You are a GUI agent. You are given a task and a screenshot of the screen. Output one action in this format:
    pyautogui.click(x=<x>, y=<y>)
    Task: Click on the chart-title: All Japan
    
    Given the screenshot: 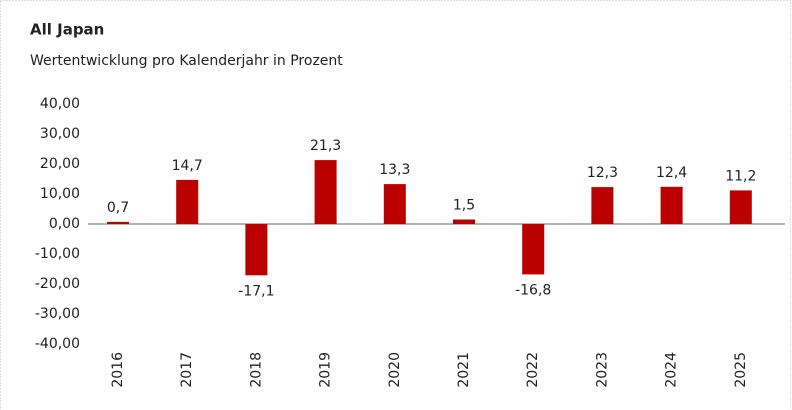 What is the action you would take?
    pyautogui.click(x=67, y=30)
    